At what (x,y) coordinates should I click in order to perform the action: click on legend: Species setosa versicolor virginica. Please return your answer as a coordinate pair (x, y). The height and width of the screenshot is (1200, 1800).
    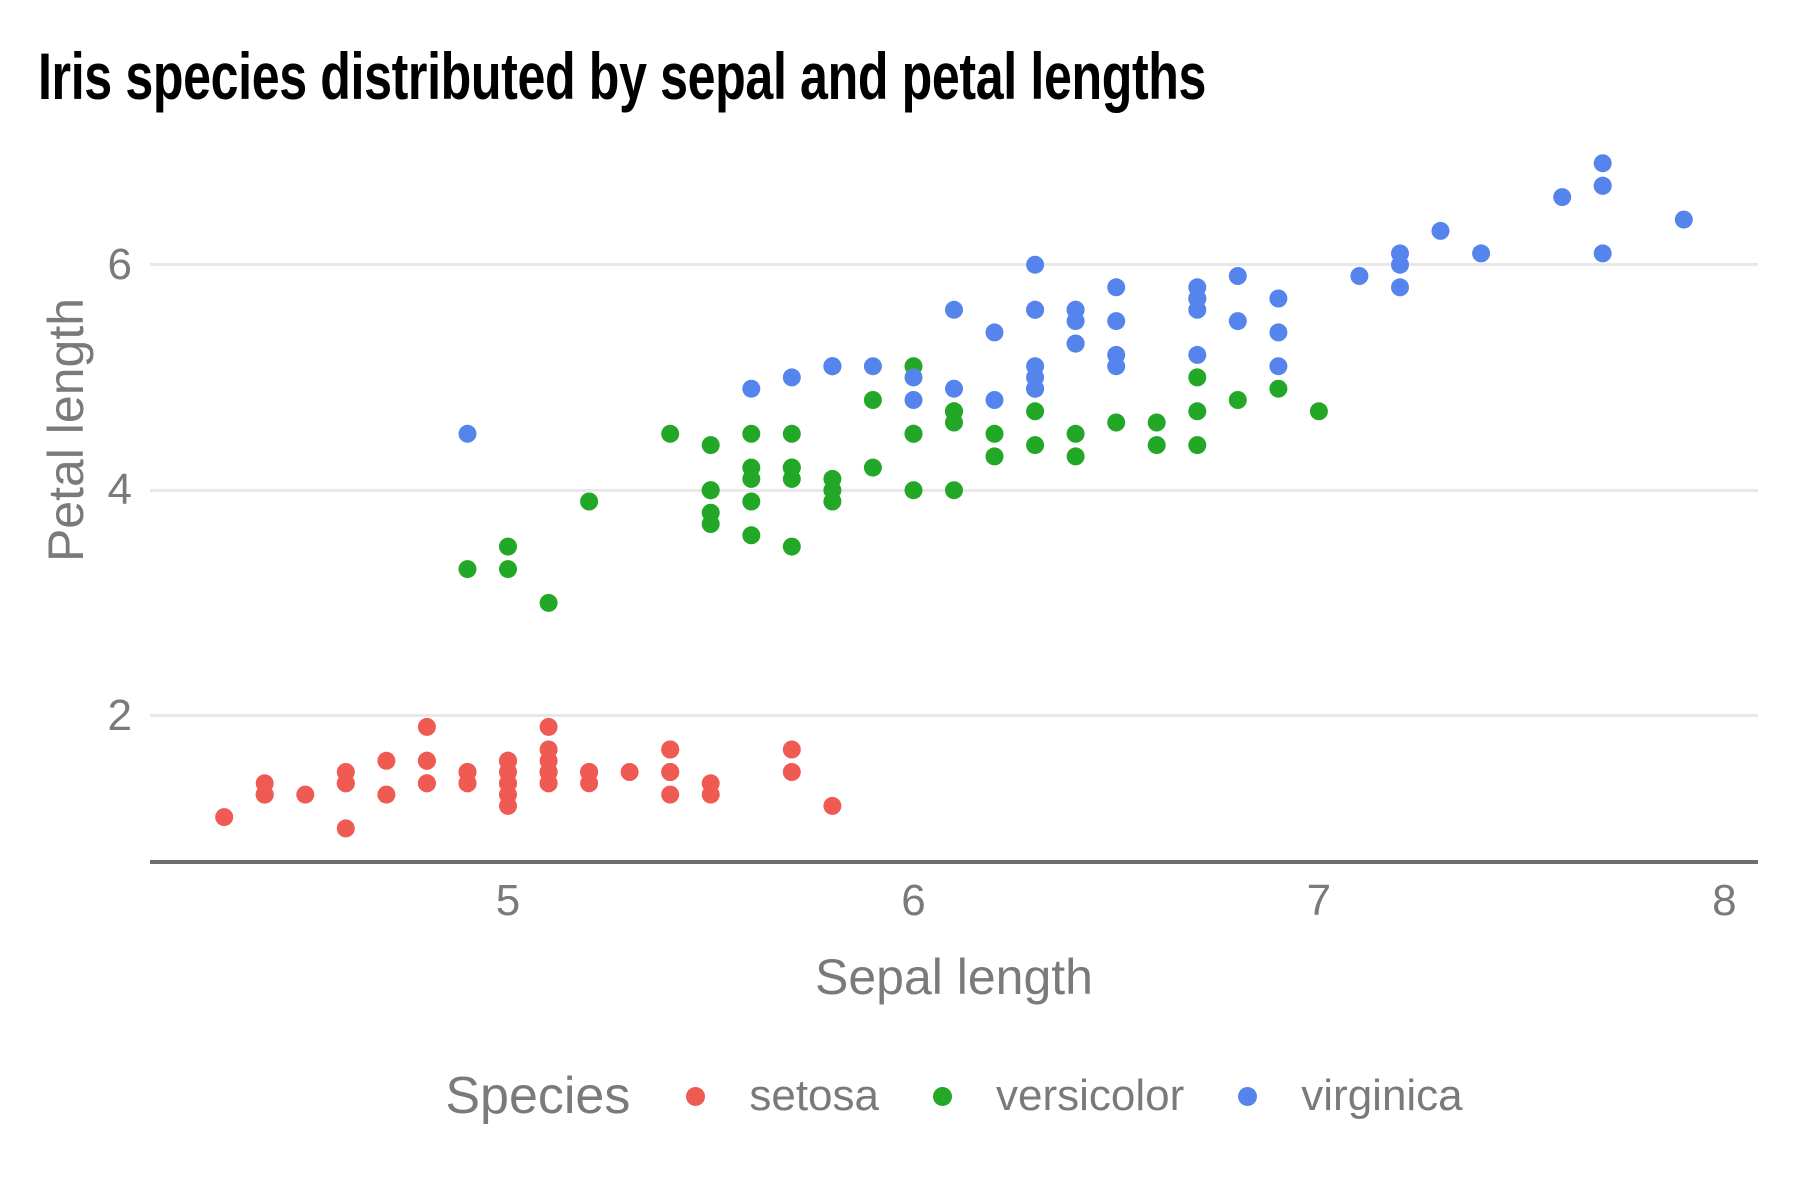
    Looking at the image, I should click on (954, 1096).